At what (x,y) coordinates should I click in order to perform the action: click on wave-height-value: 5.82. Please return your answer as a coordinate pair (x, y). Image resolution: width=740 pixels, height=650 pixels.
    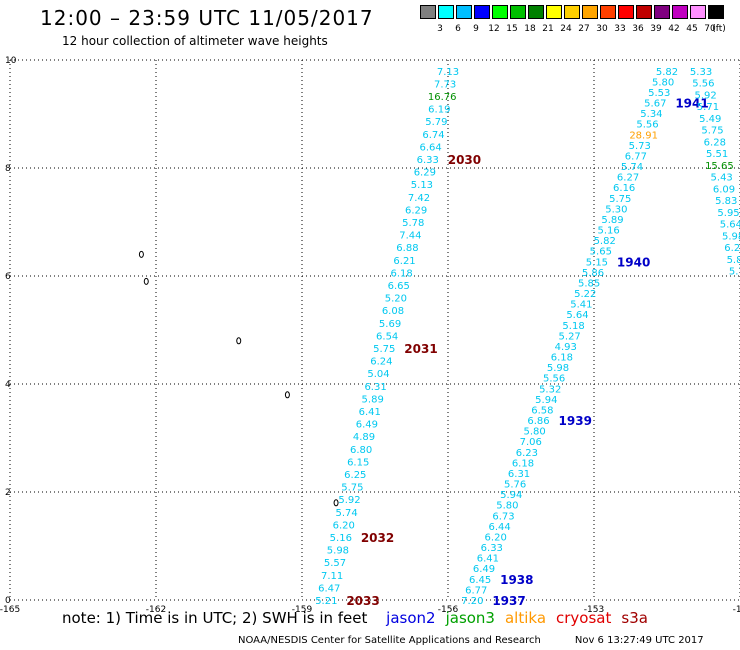
    Looking at the image, I should click on (605, 241).